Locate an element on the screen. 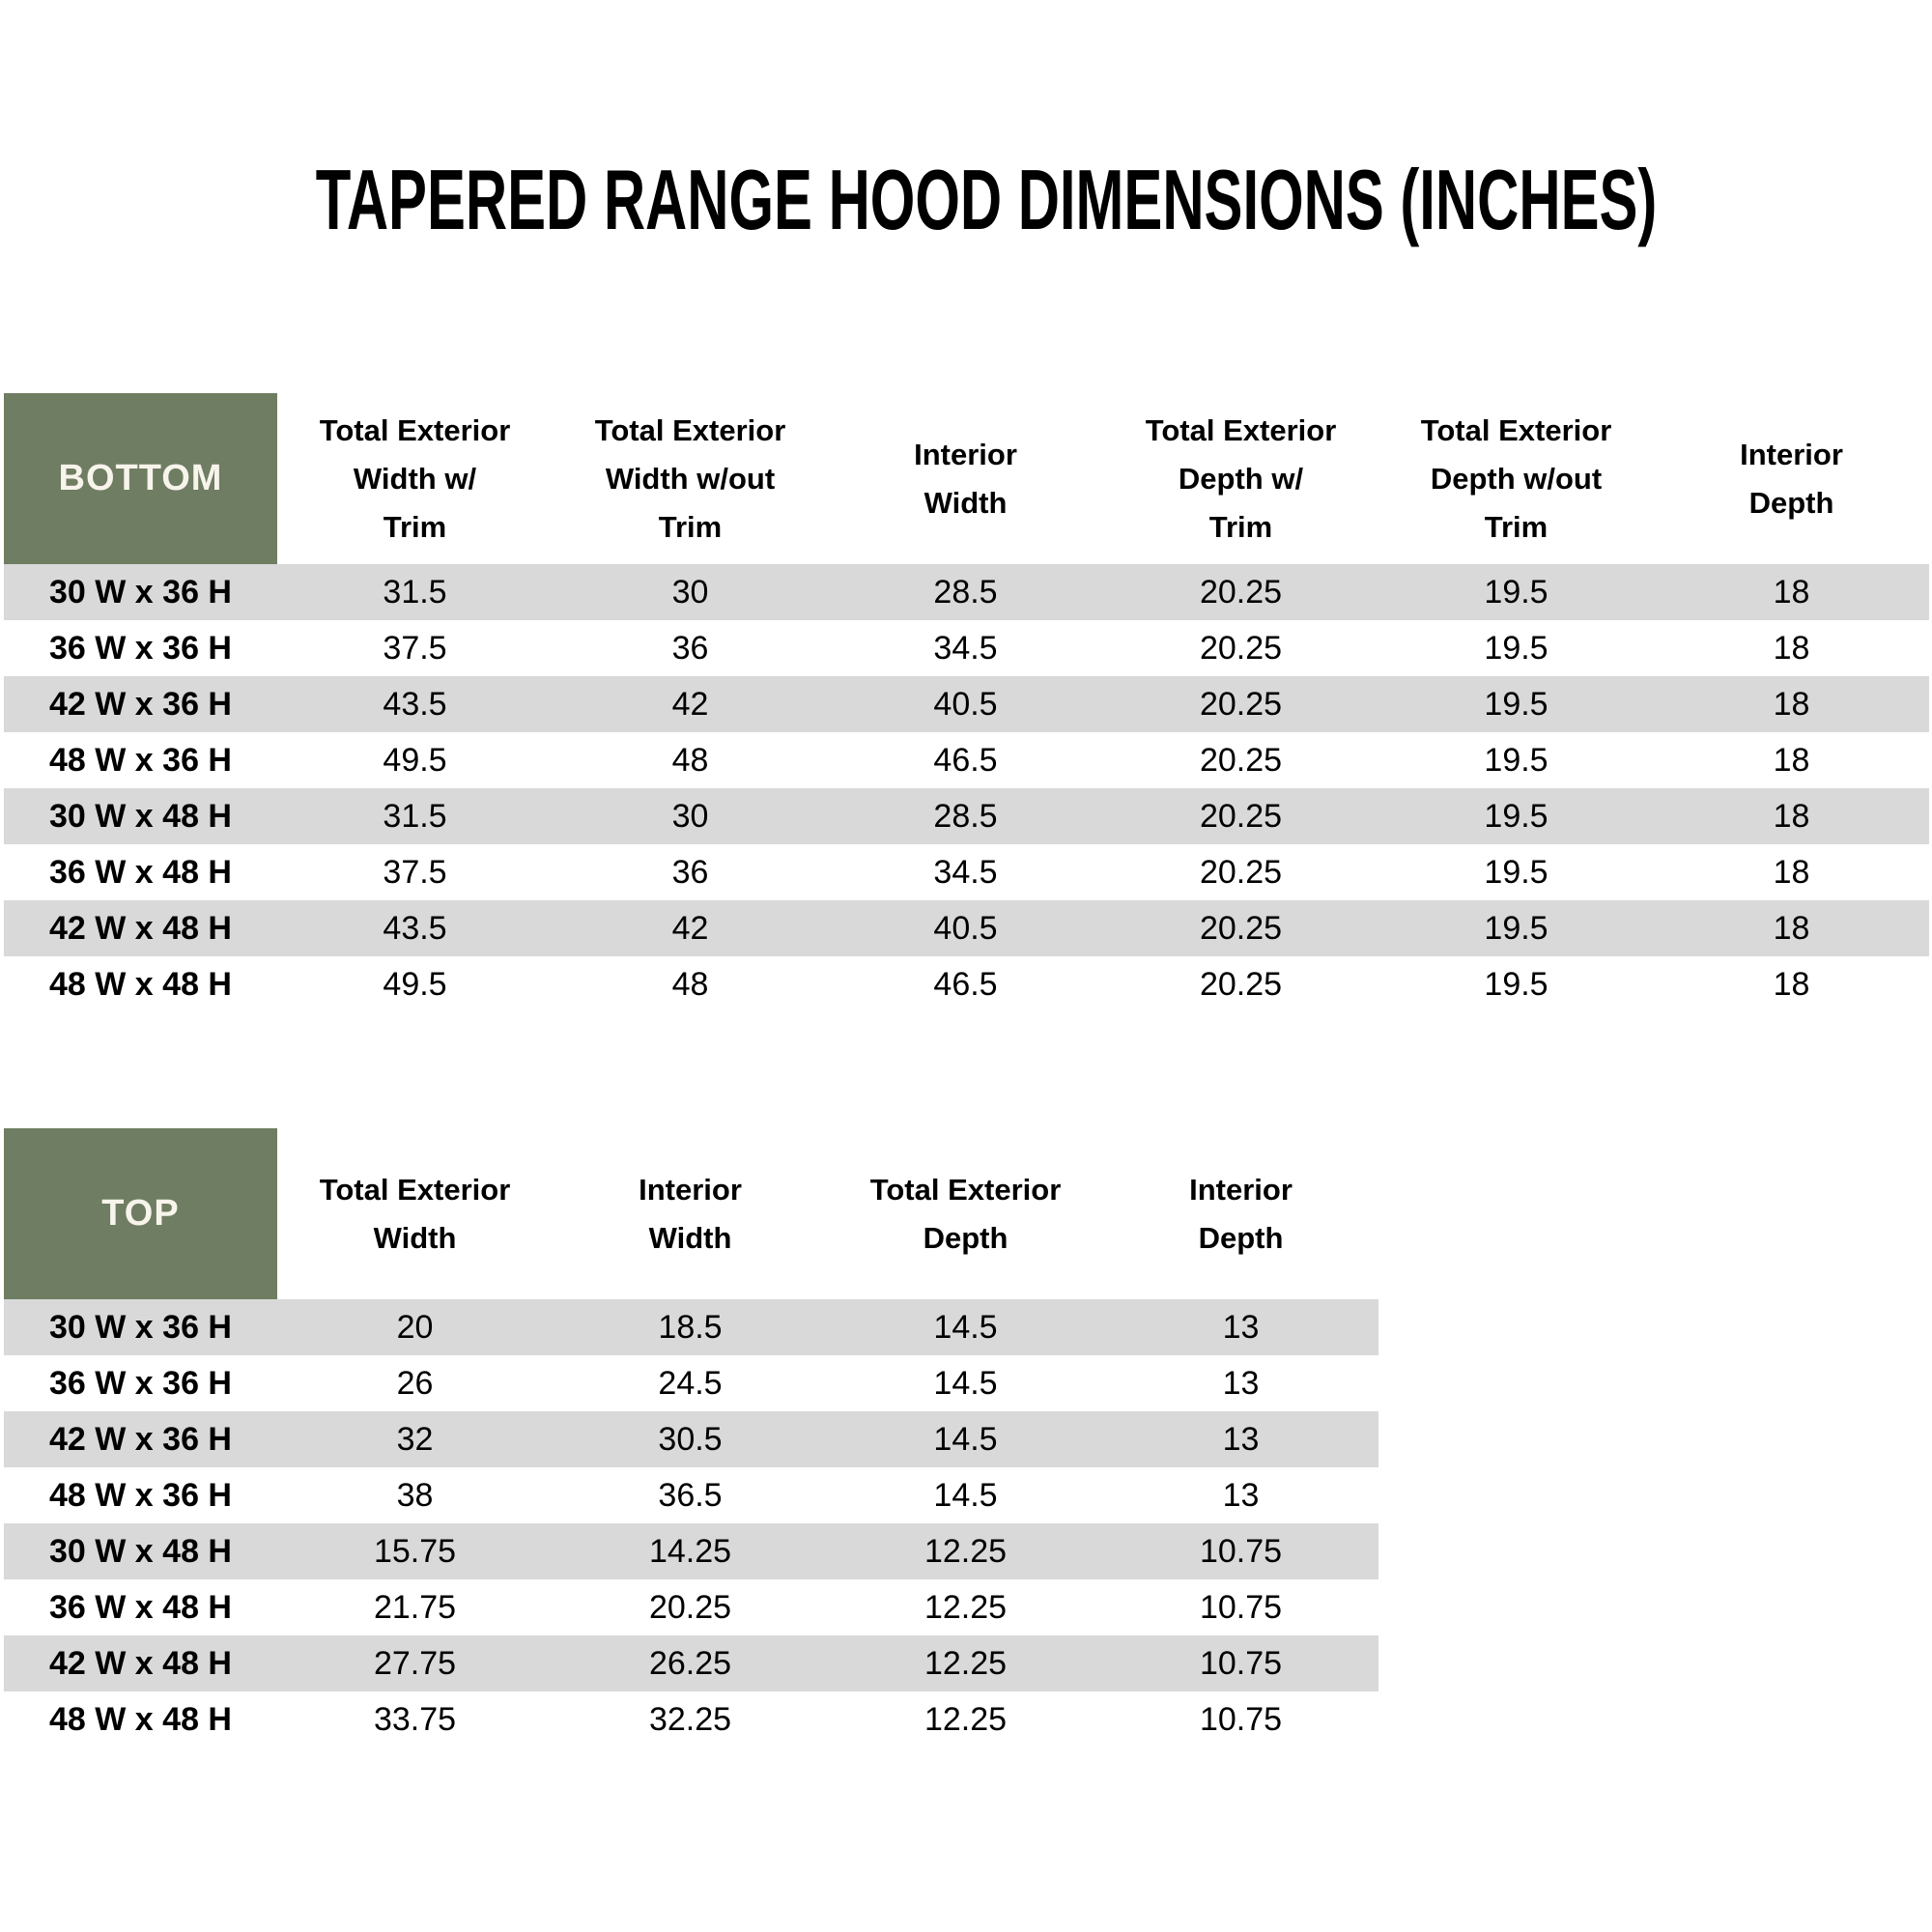 This screenshot has width=1932, height=1932. column-header: Total Exterior Width w/out Trim is located at coordinates (690, 478).